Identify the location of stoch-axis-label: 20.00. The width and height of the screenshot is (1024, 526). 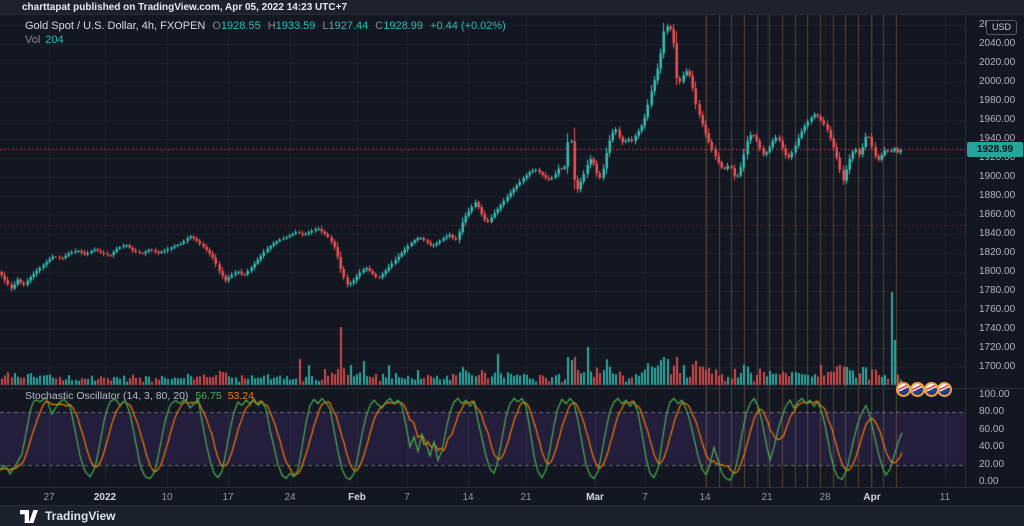
(992, 464).